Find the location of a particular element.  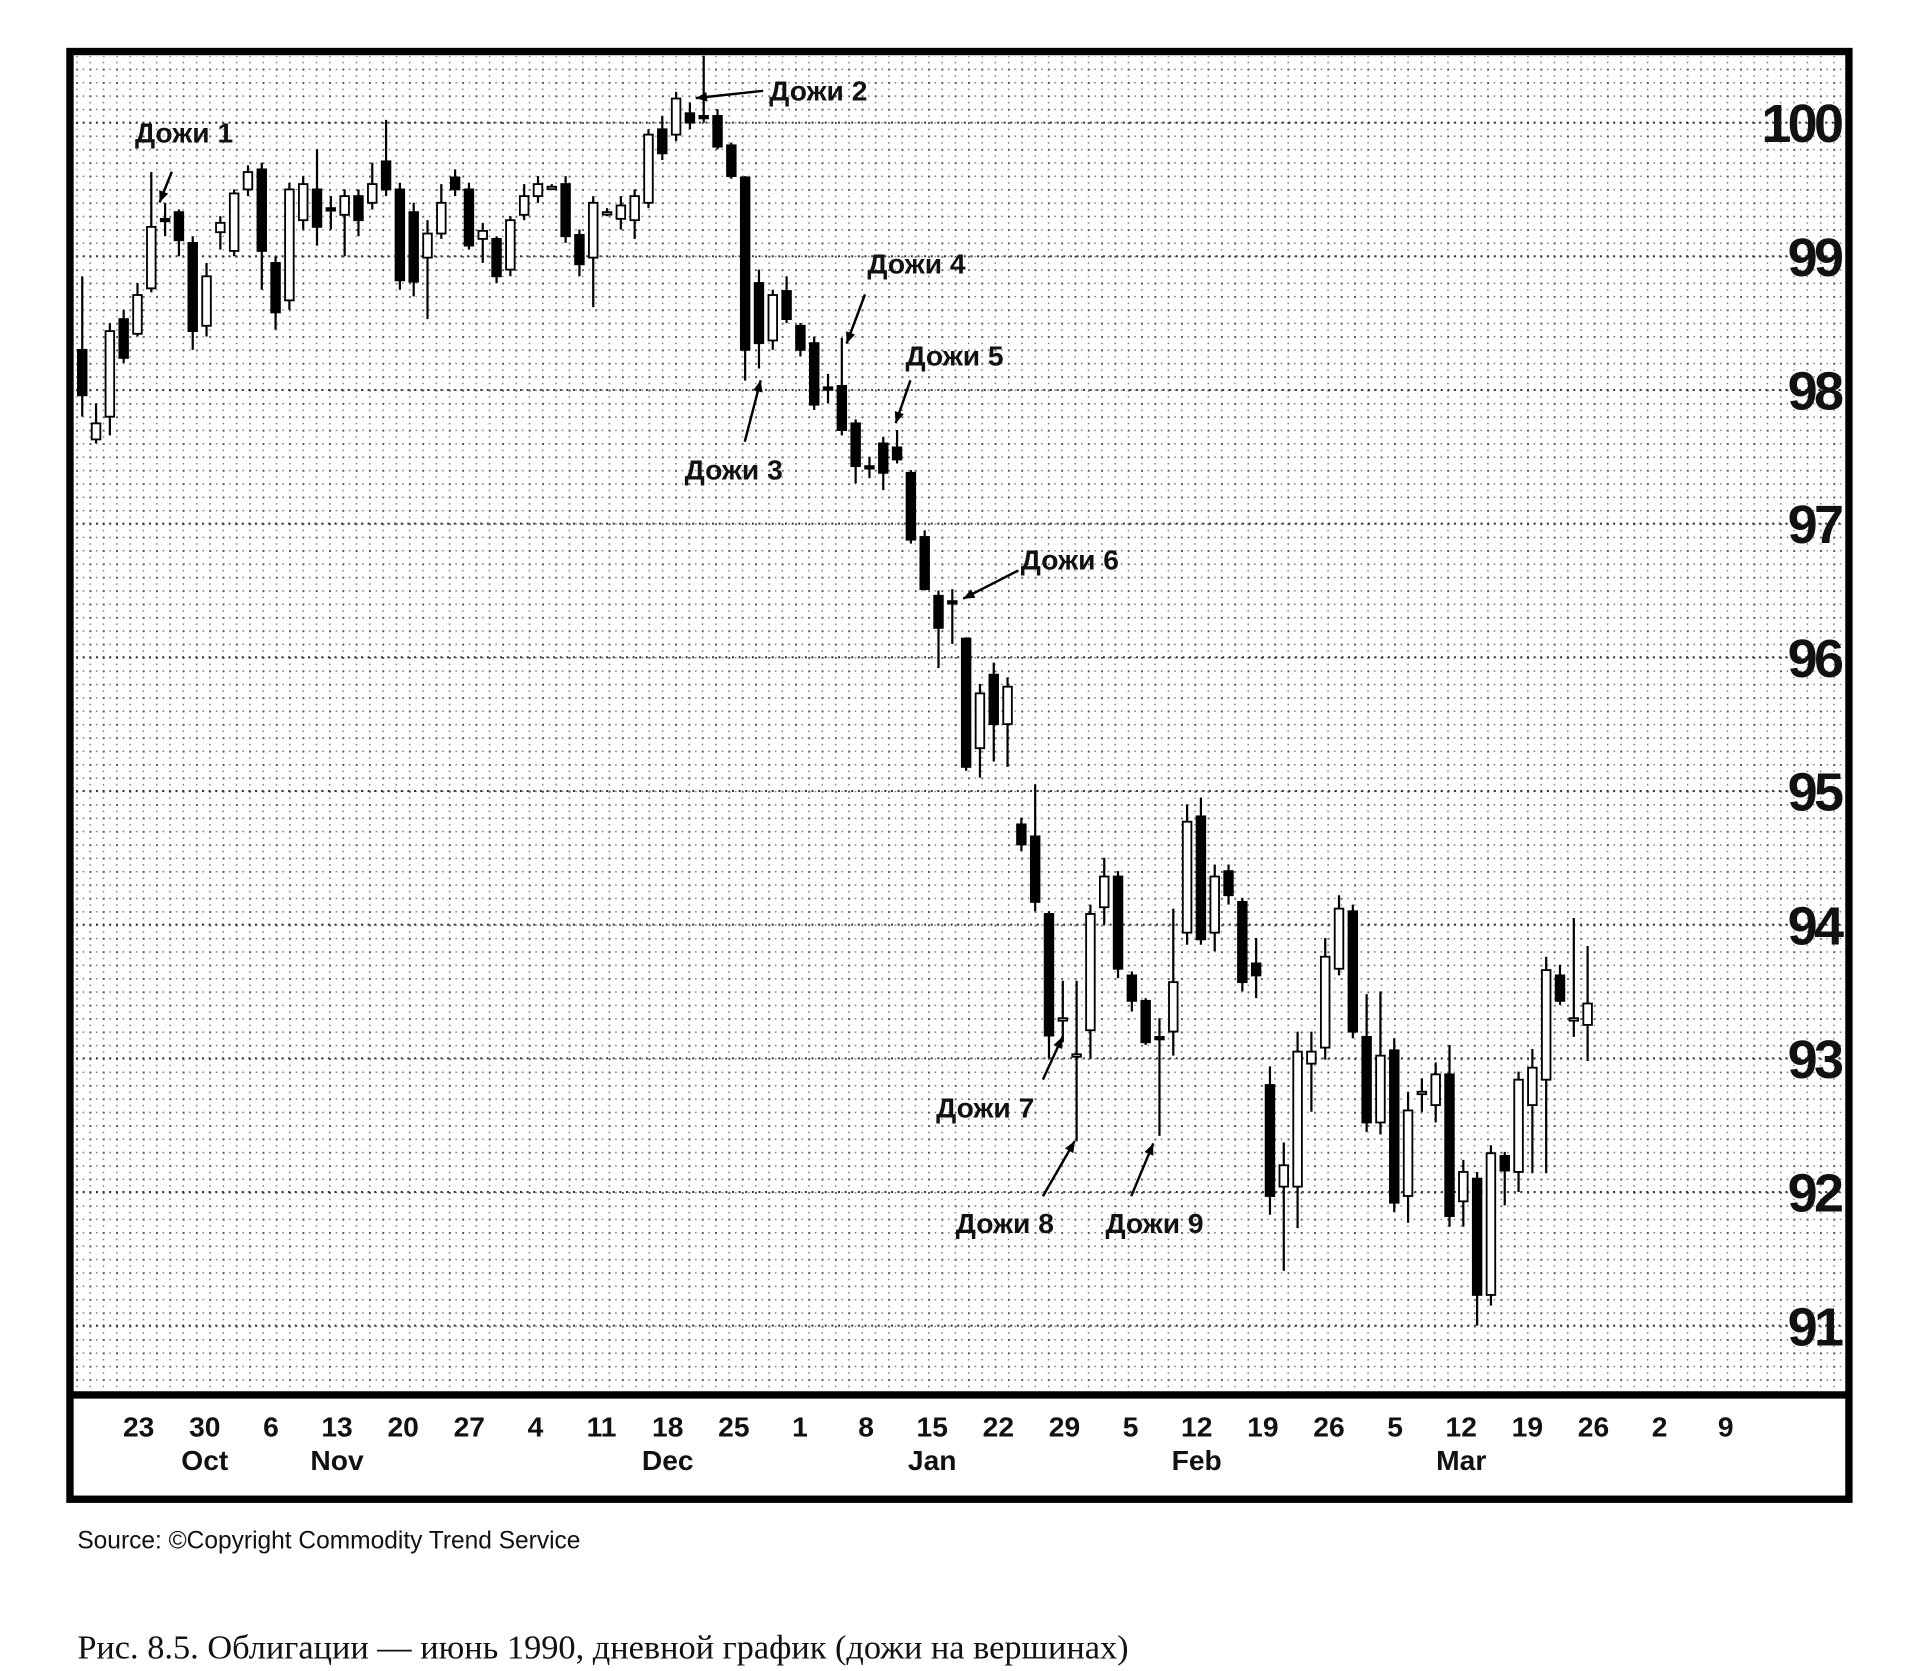

x-tick-label: 8 is located at coordinates (866, 1427).